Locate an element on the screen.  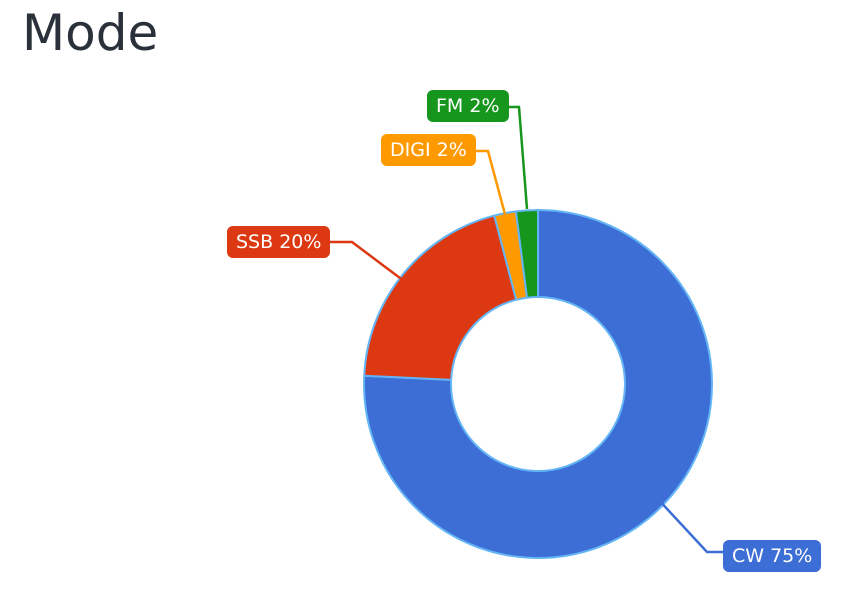
label-cw: CW 75% is located at coordinates (772, 556).